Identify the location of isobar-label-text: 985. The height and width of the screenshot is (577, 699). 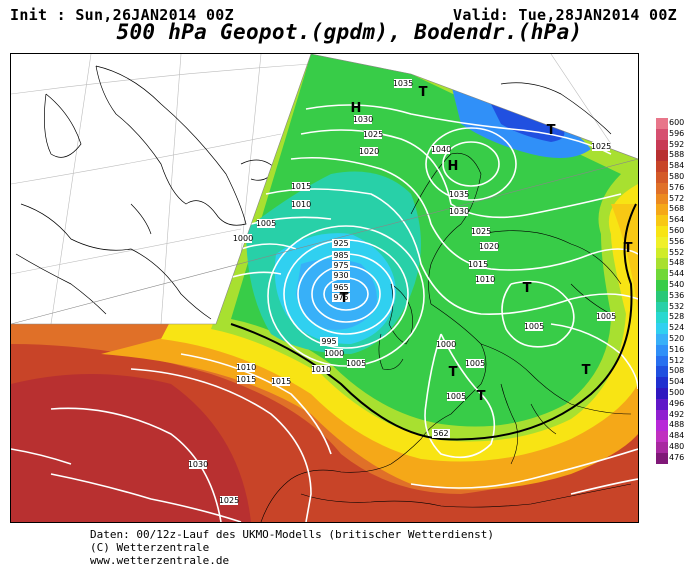
(340, 255).